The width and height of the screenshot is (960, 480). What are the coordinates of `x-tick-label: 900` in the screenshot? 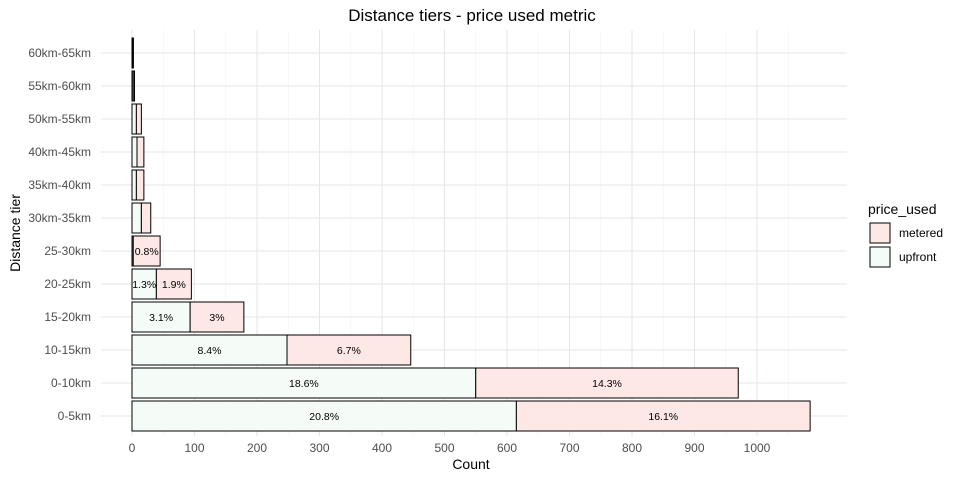 It's located at (694, 448).